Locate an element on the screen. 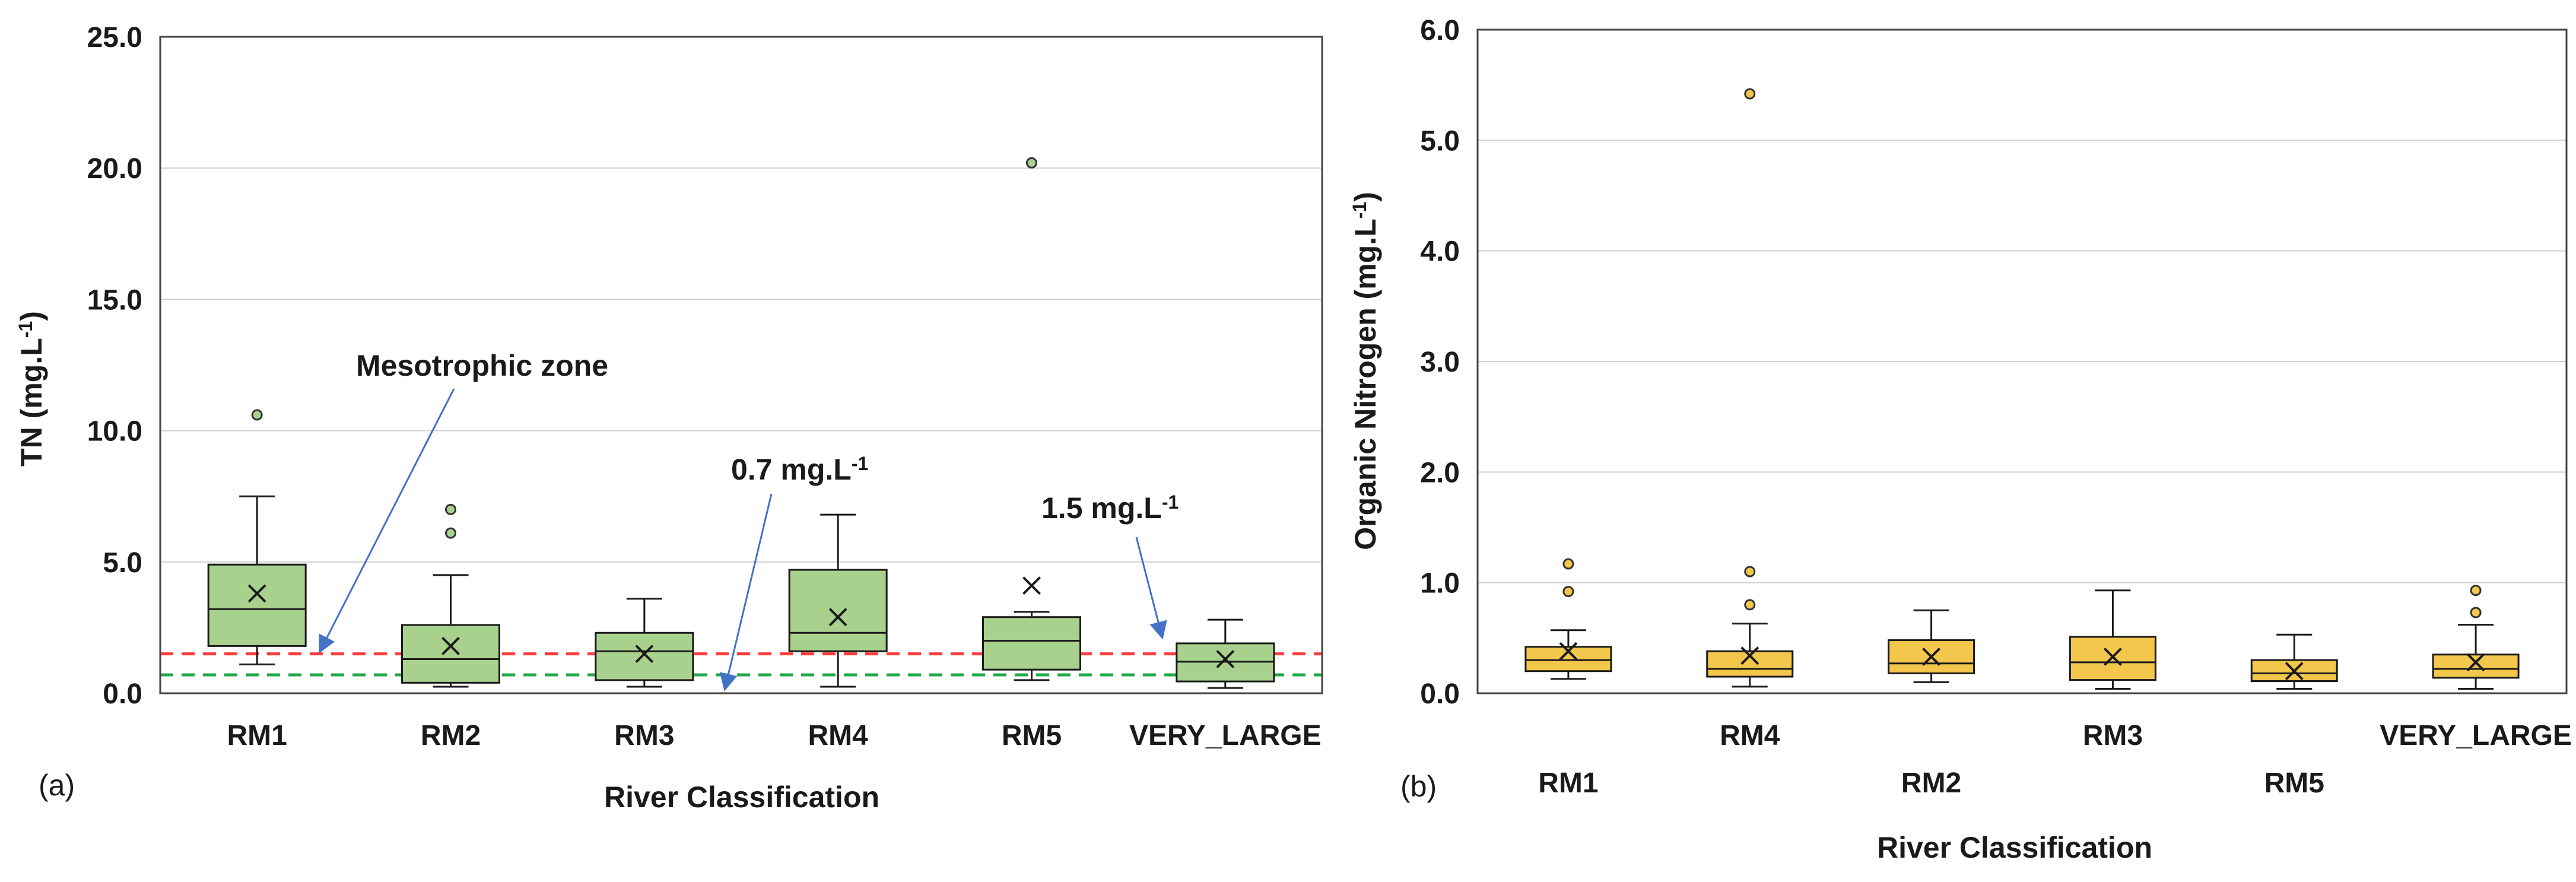  y-tick-label: 1.0 is located at coordinates (1440, 583).